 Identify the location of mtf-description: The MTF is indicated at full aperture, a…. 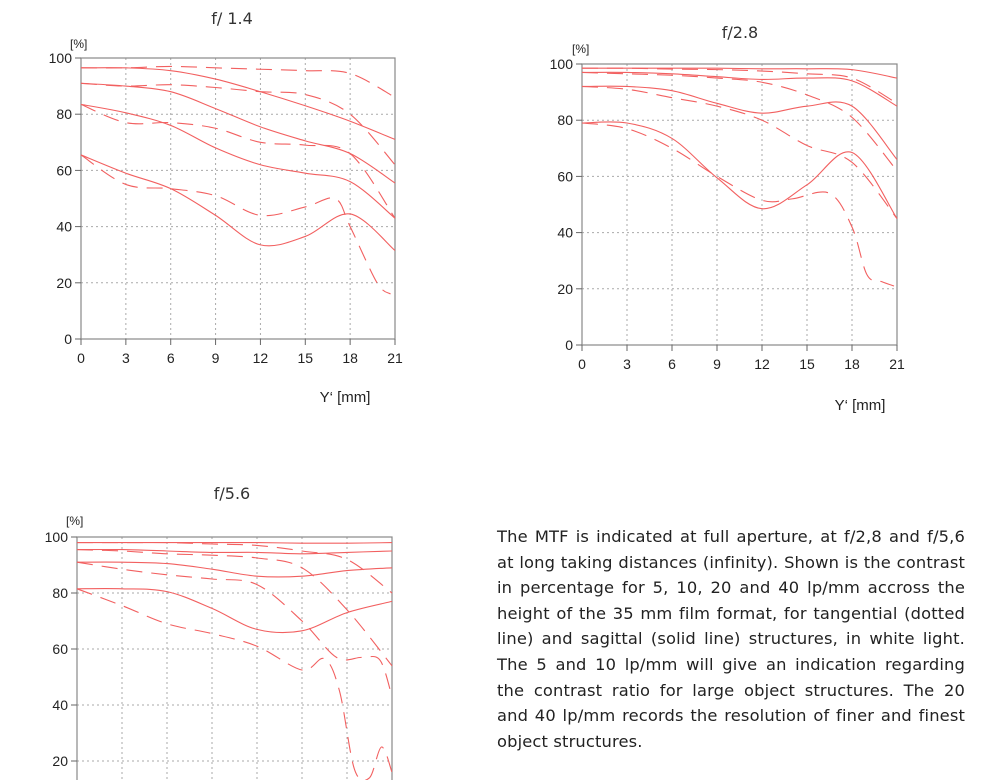
(731, 639).